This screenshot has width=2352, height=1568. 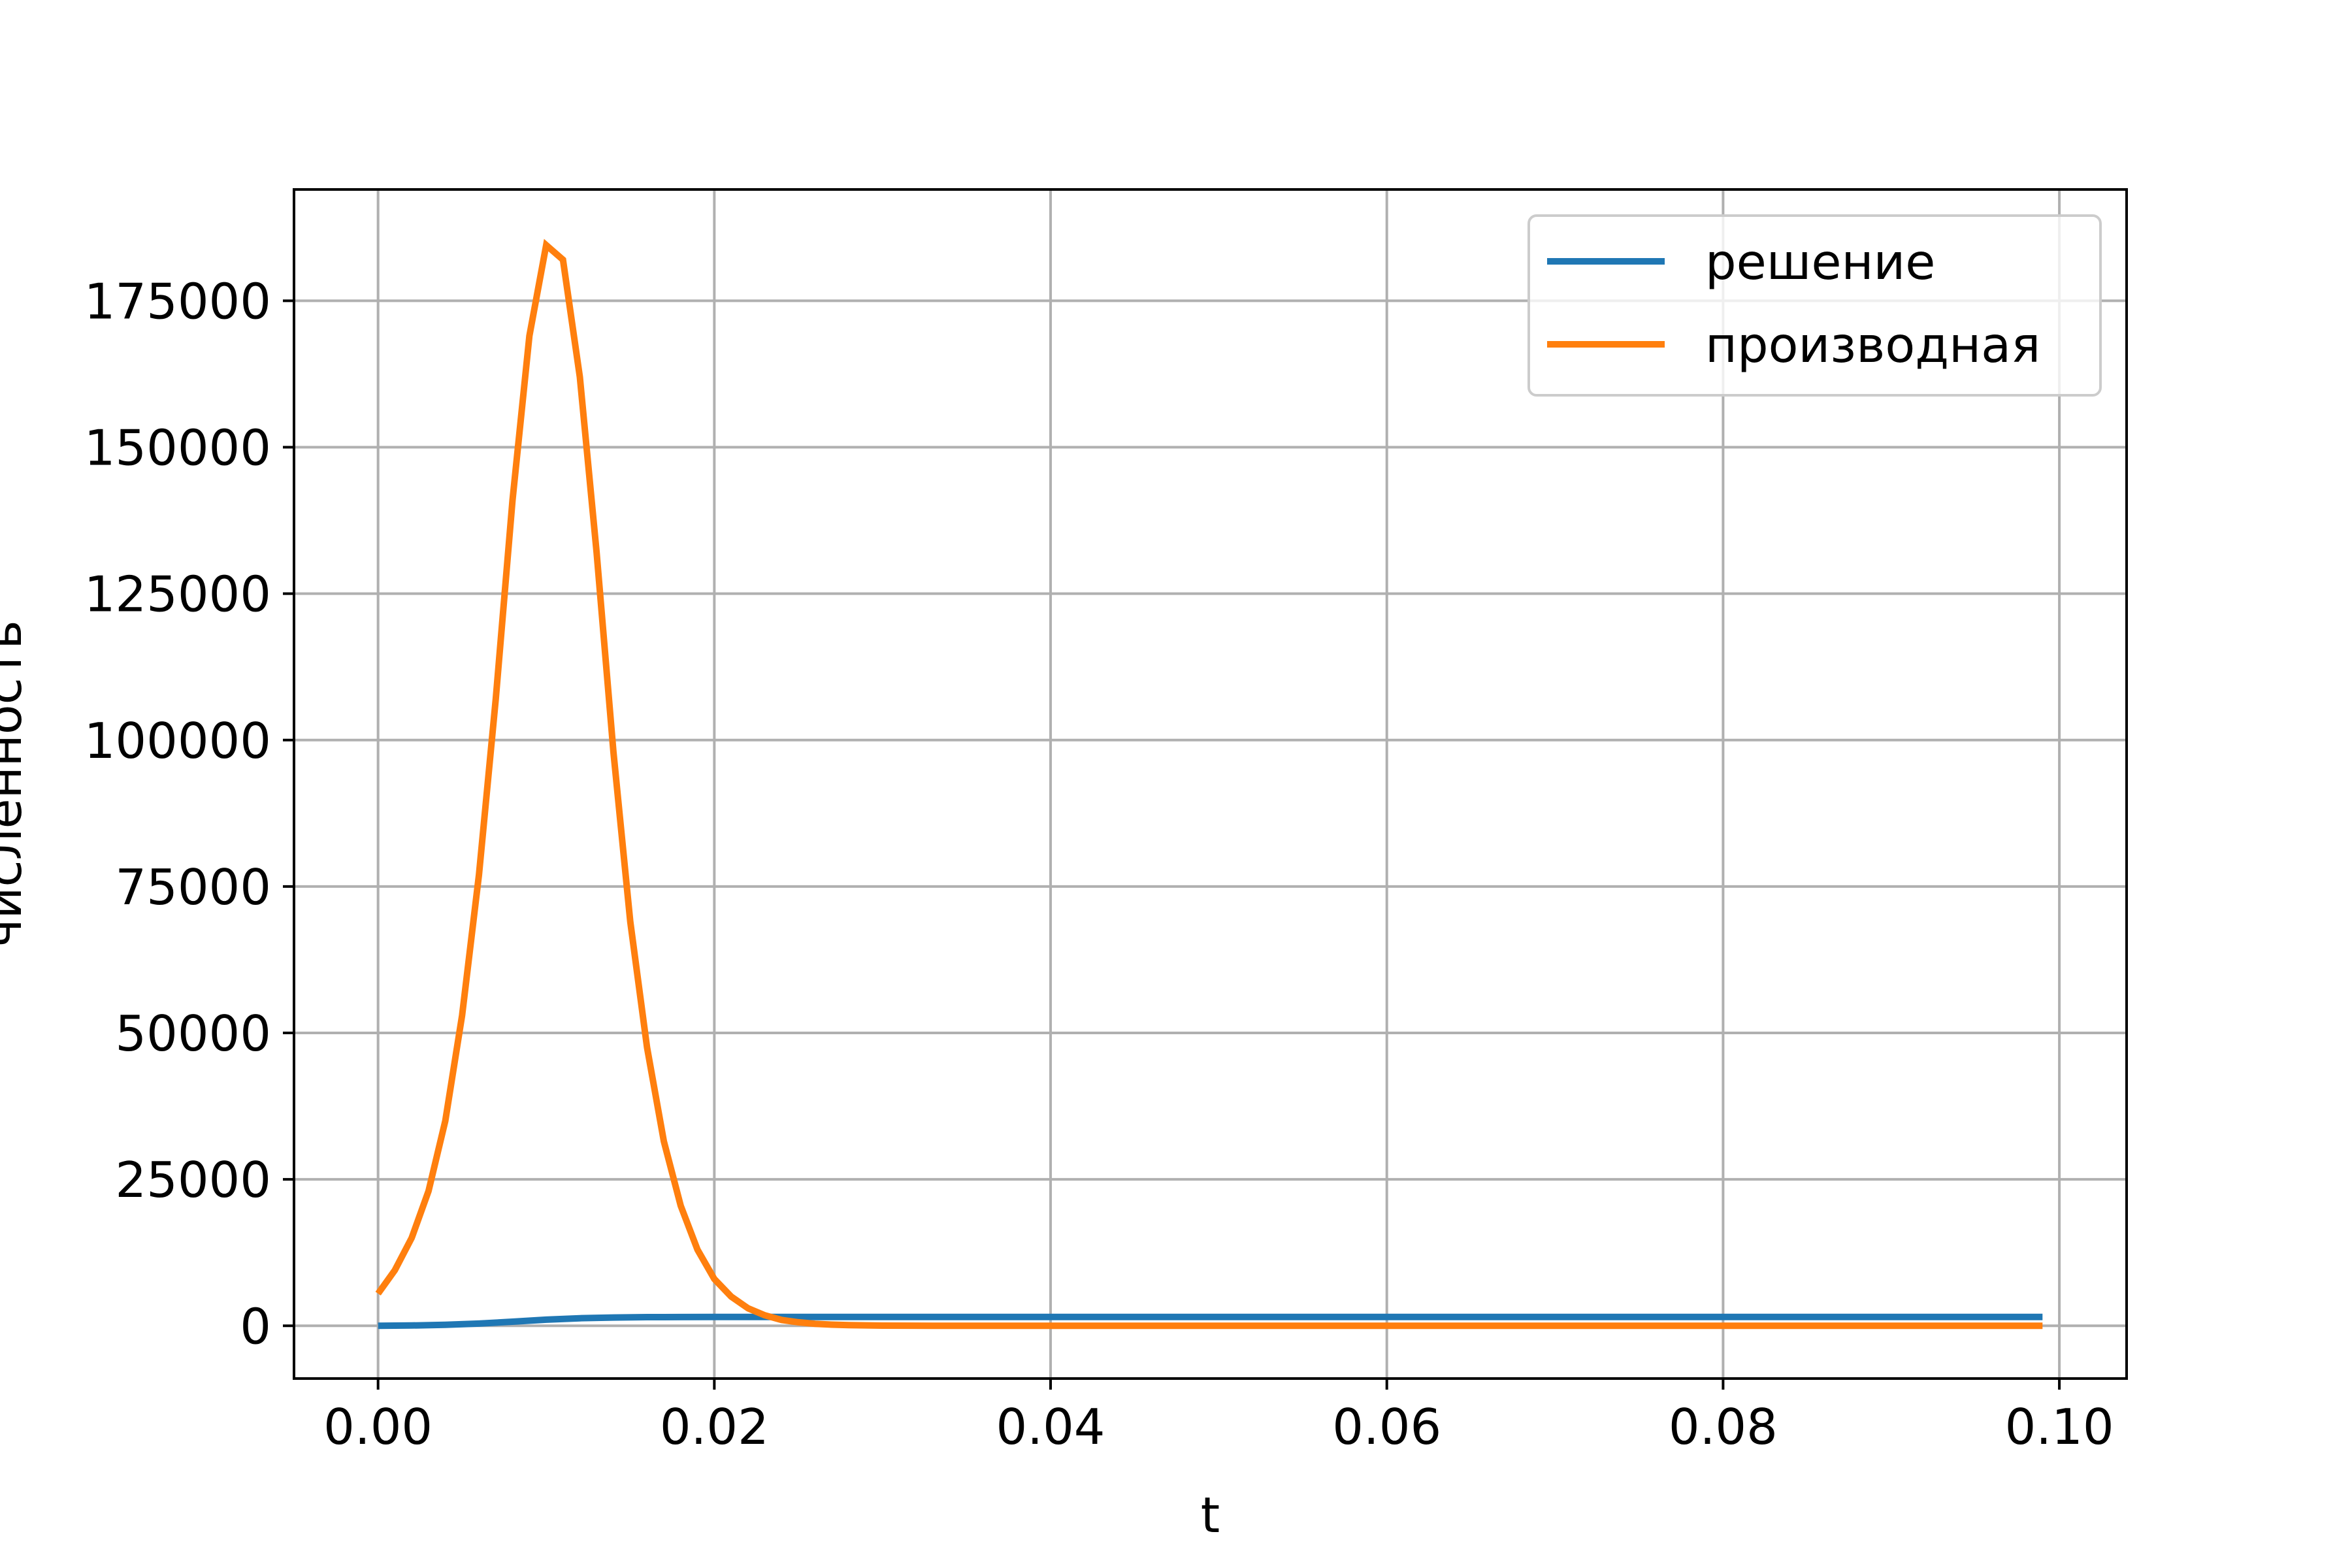 What do you see at coordinates (177, 741) in the screenshot?
I see `y-tick-label: 100000` at bounding box center [177, 741].